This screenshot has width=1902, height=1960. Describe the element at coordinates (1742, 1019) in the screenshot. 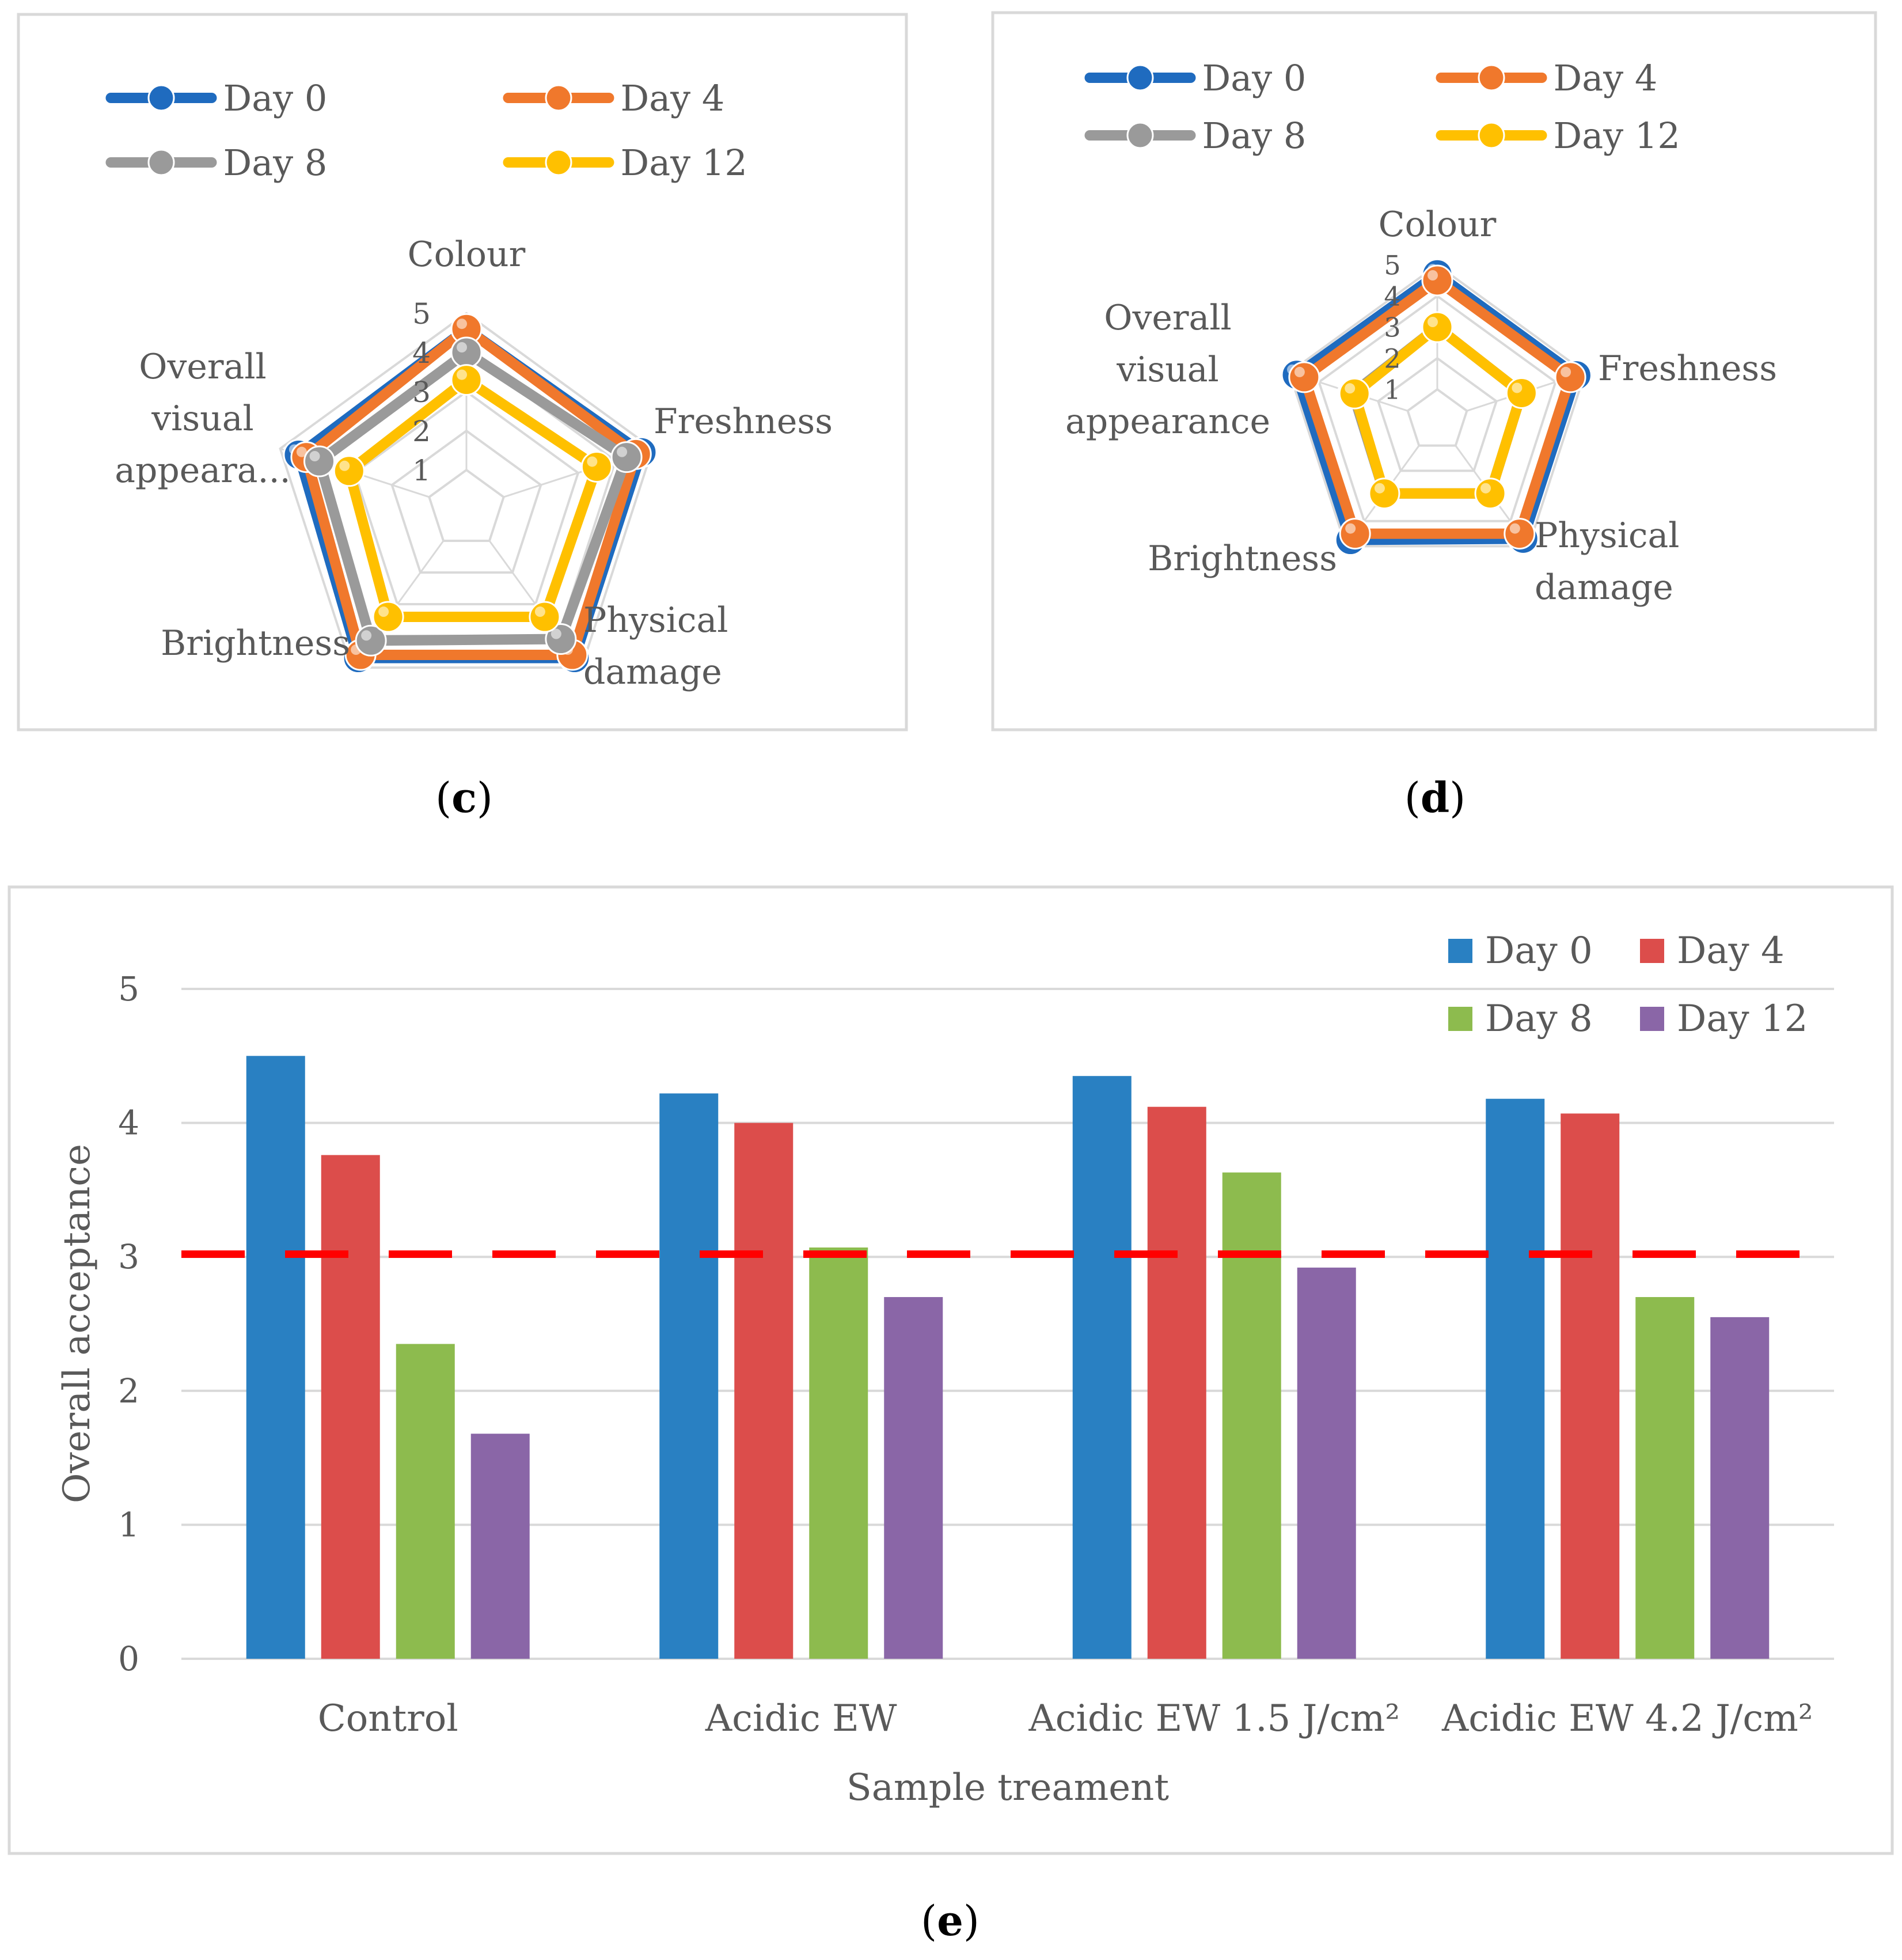

I see `legend-label-e-3: Day 12` at that location.